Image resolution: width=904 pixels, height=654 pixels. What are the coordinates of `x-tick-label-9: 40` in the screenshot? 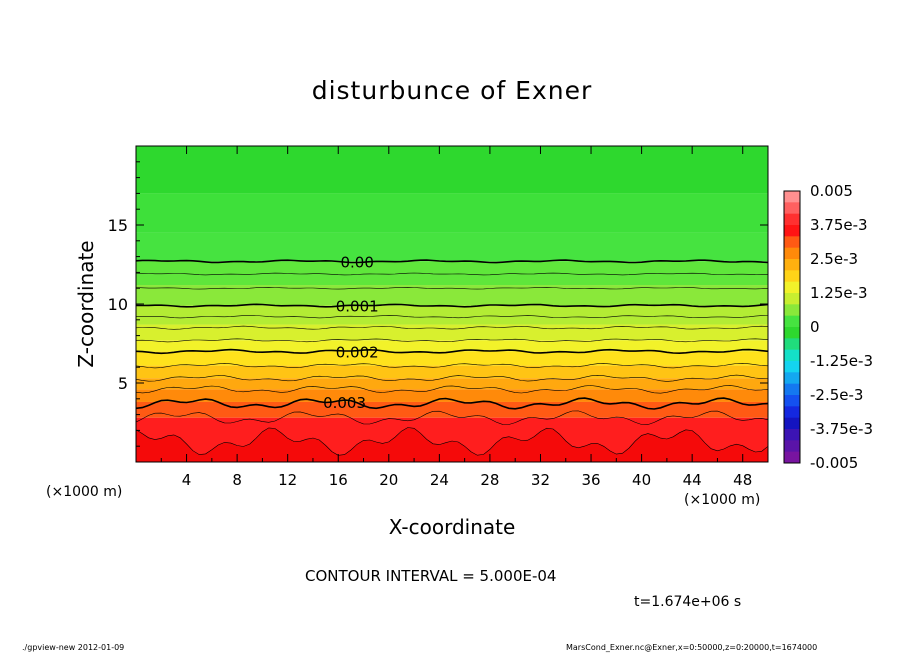 It's located at (641, 480).